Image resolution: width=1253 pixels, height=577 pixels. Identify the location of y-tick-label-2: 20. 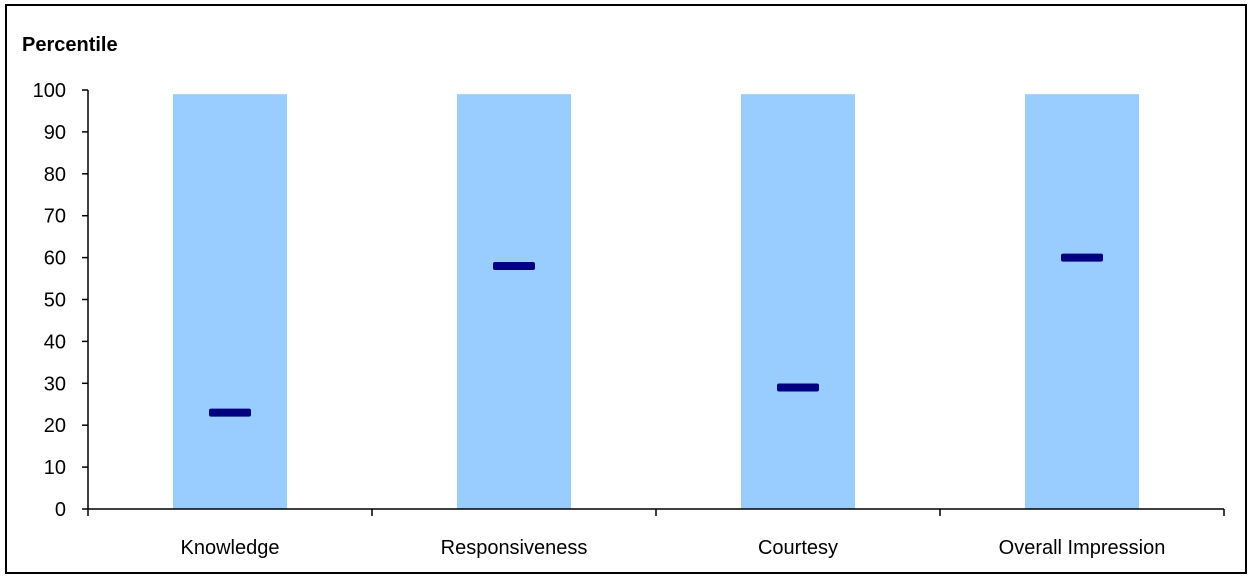
(55, 426).